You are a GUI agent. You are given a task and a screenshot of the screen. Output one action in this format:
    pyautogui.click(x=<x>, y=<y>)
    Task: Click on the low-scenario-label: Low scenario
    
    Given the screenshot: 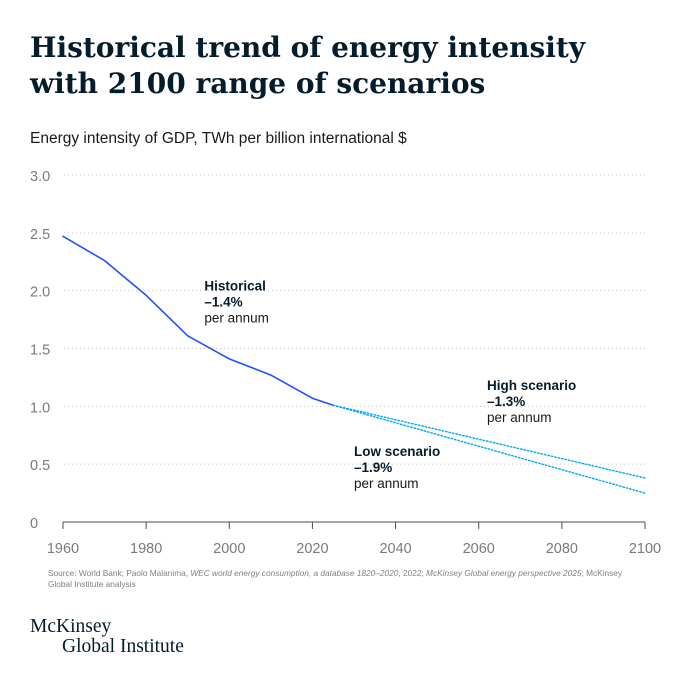 What is the action you would take?
    pyautogui.click(x=397, y=451)
    